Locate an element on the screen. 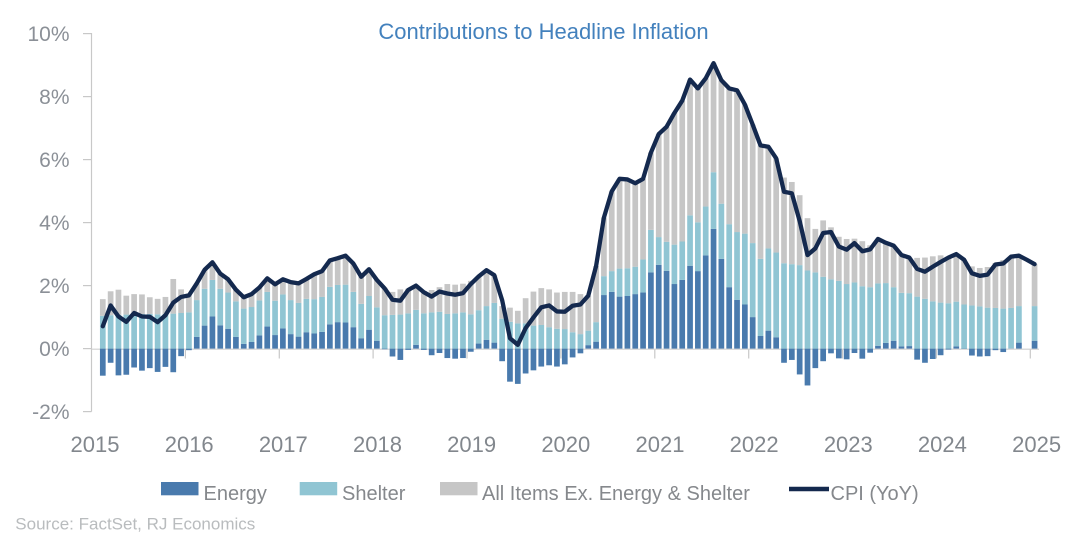 The image size is (1076, 541). svg-text: 2022 is located at coordinates (754, 444).